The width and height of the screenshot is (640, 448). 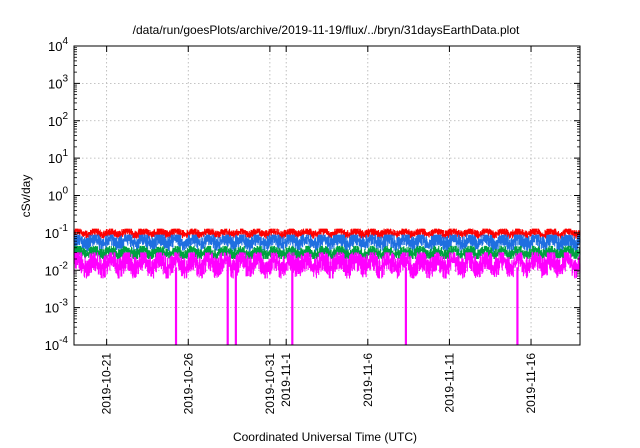 I want to click on y-tick-label: 10², so click(x=58, y=120).